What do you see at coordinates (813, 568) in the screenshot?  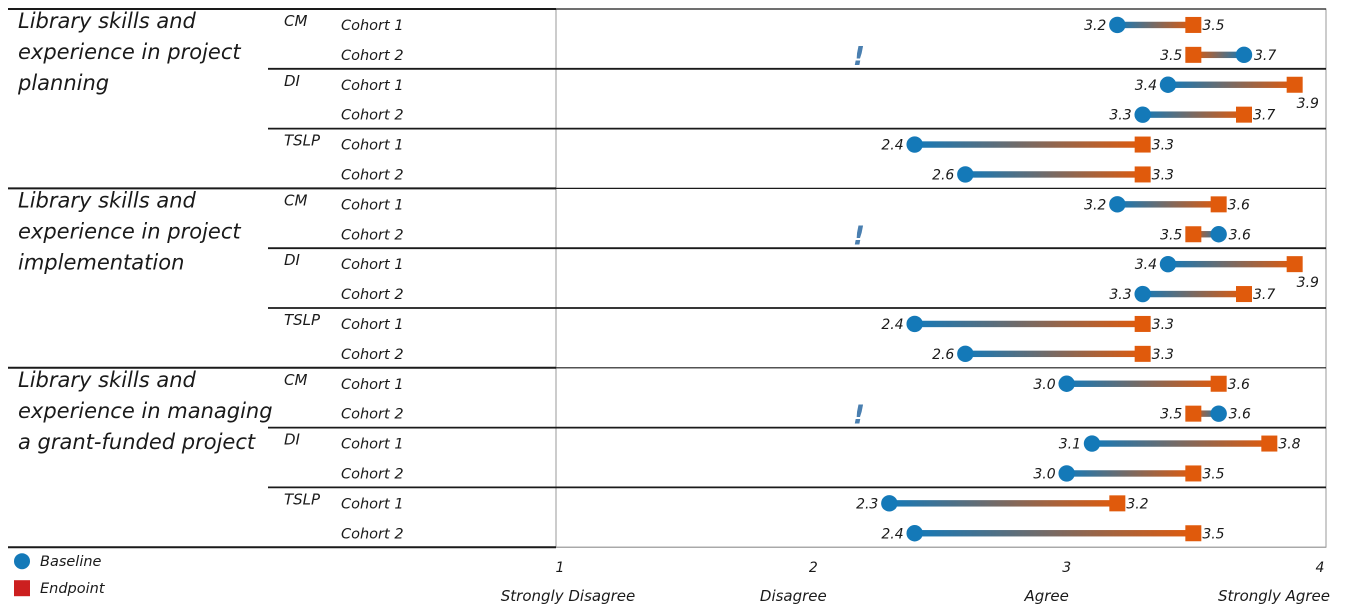 I see `x-tick-label: 2` at bounding box center [813, 568].